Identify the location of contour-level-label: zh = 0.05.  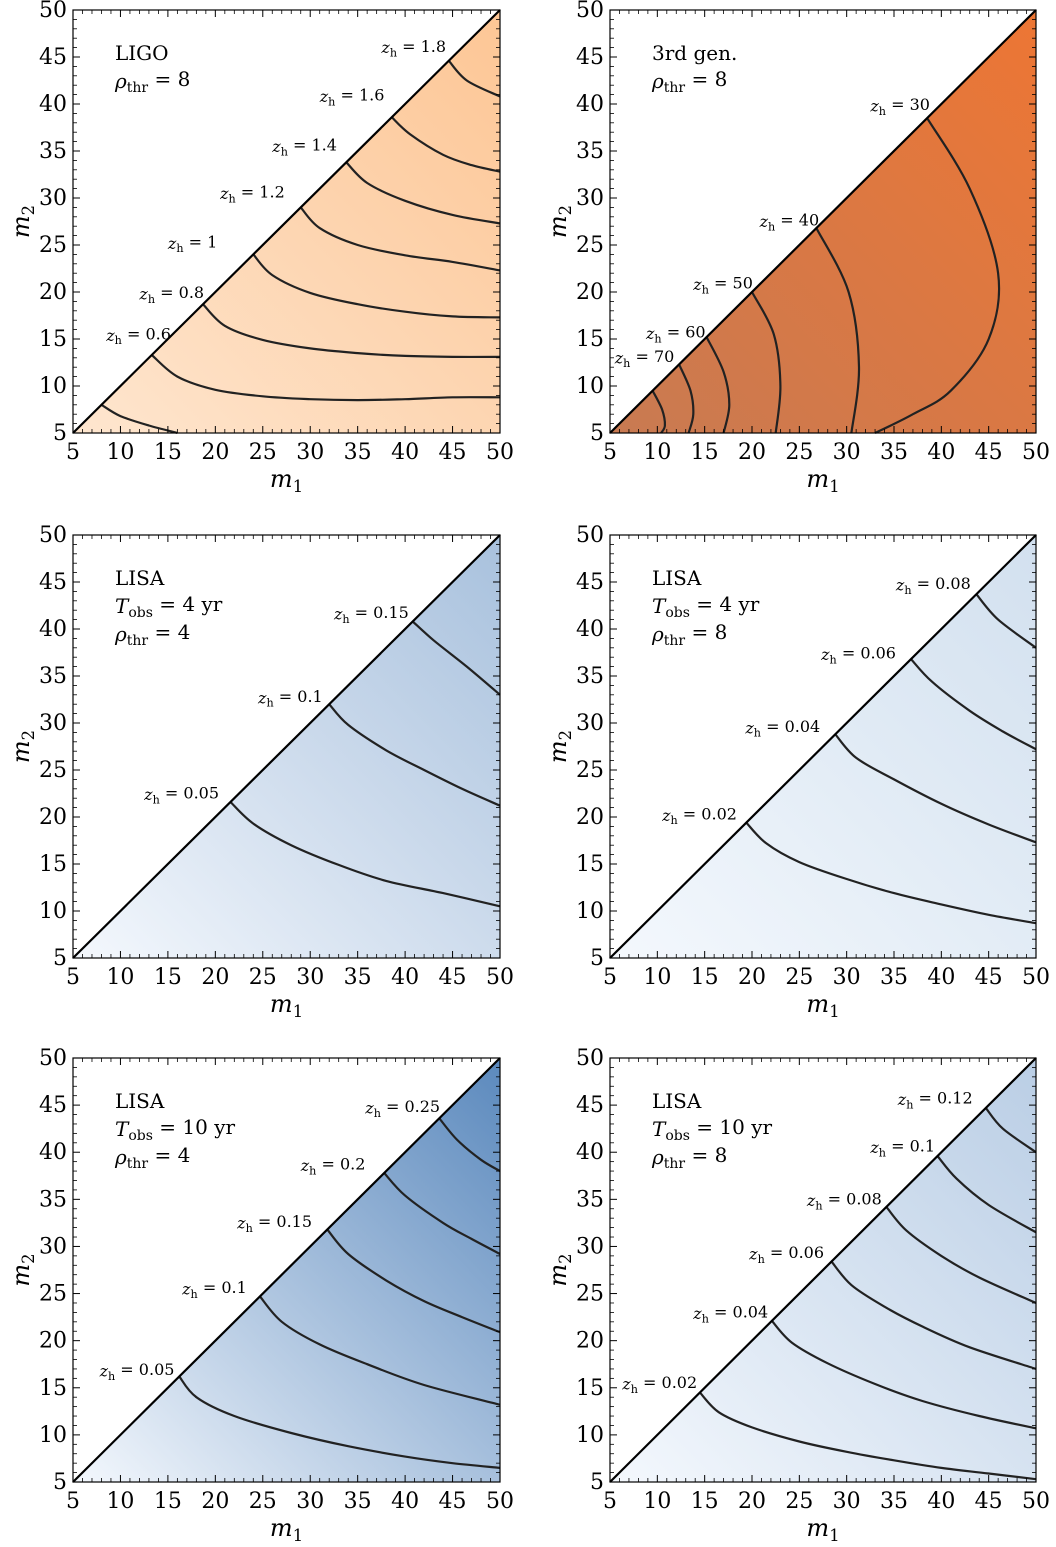
(181, 795).